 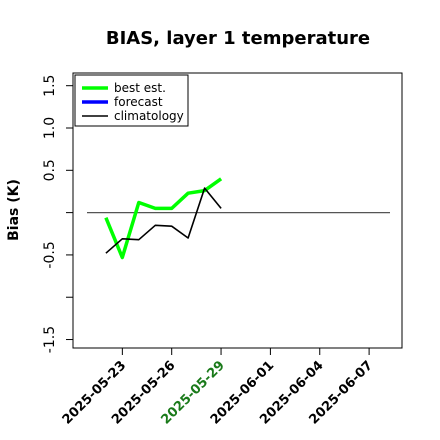 I want to click on series-group, so click(x=163, y=218).